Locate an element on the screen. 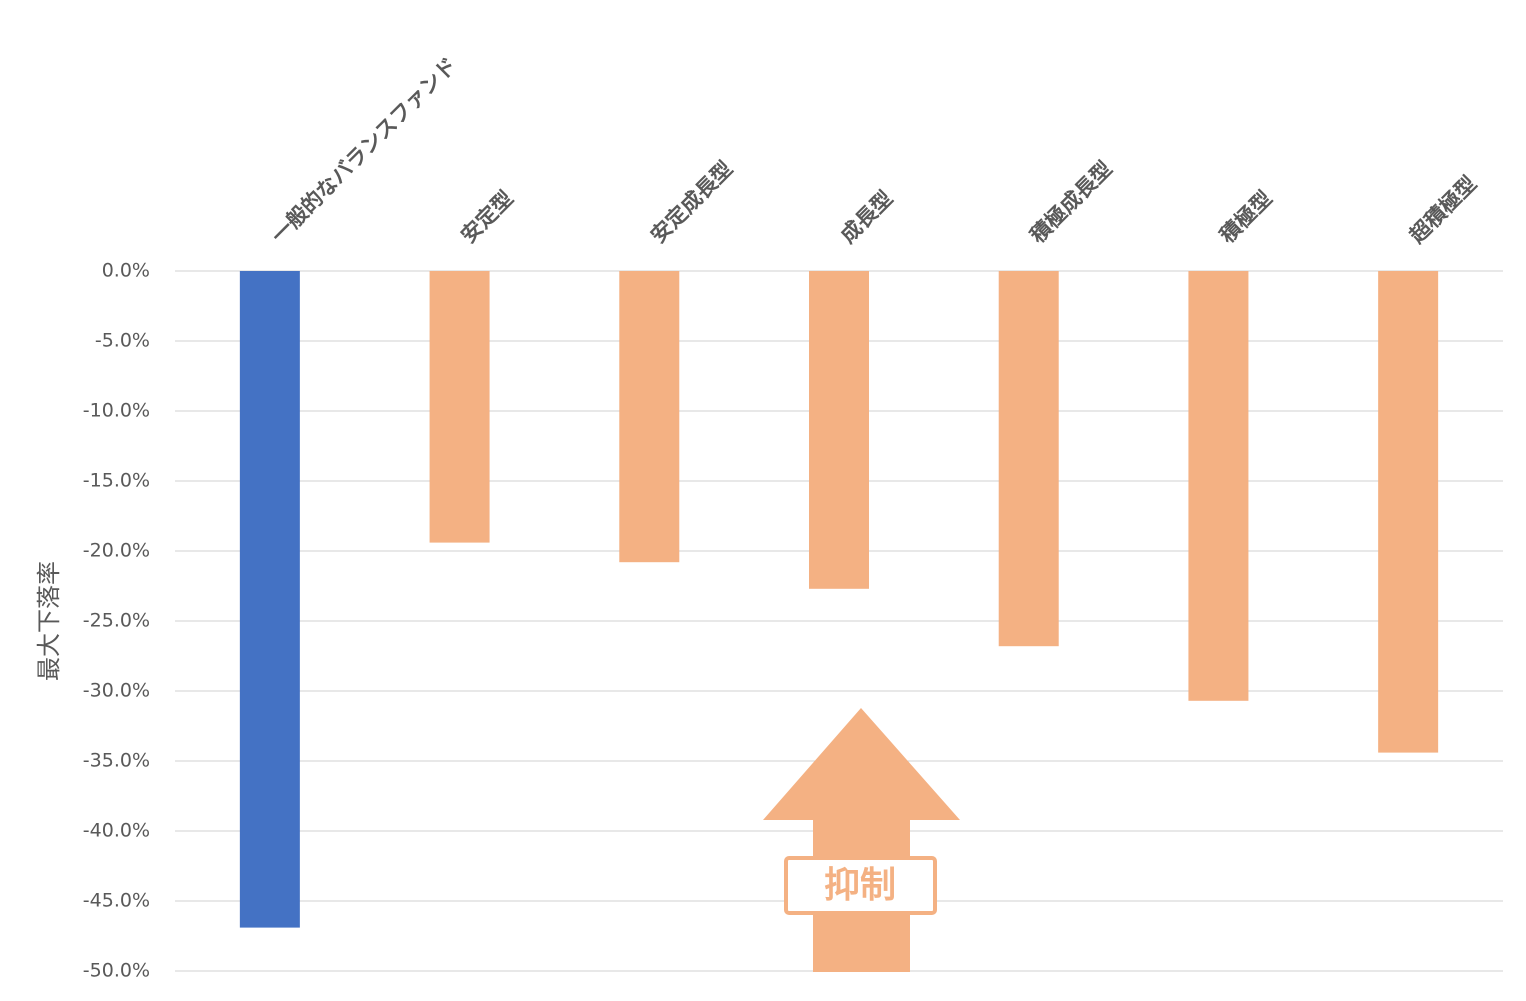  y-tick-label: -15.0% is located at coordinates (116, 481).